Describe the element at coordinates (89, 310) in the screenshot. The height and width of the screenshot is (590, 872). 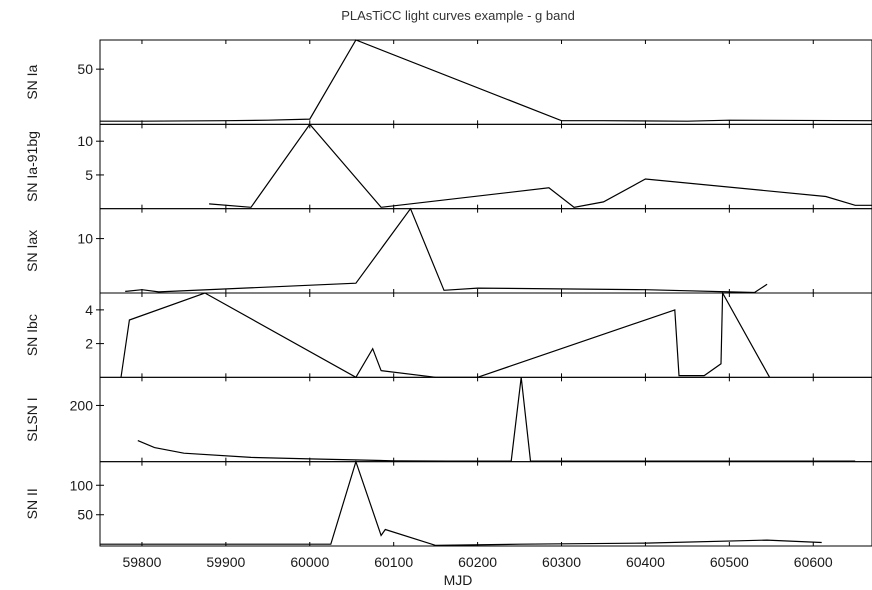
I see `y-tick-label: 4` at that location.